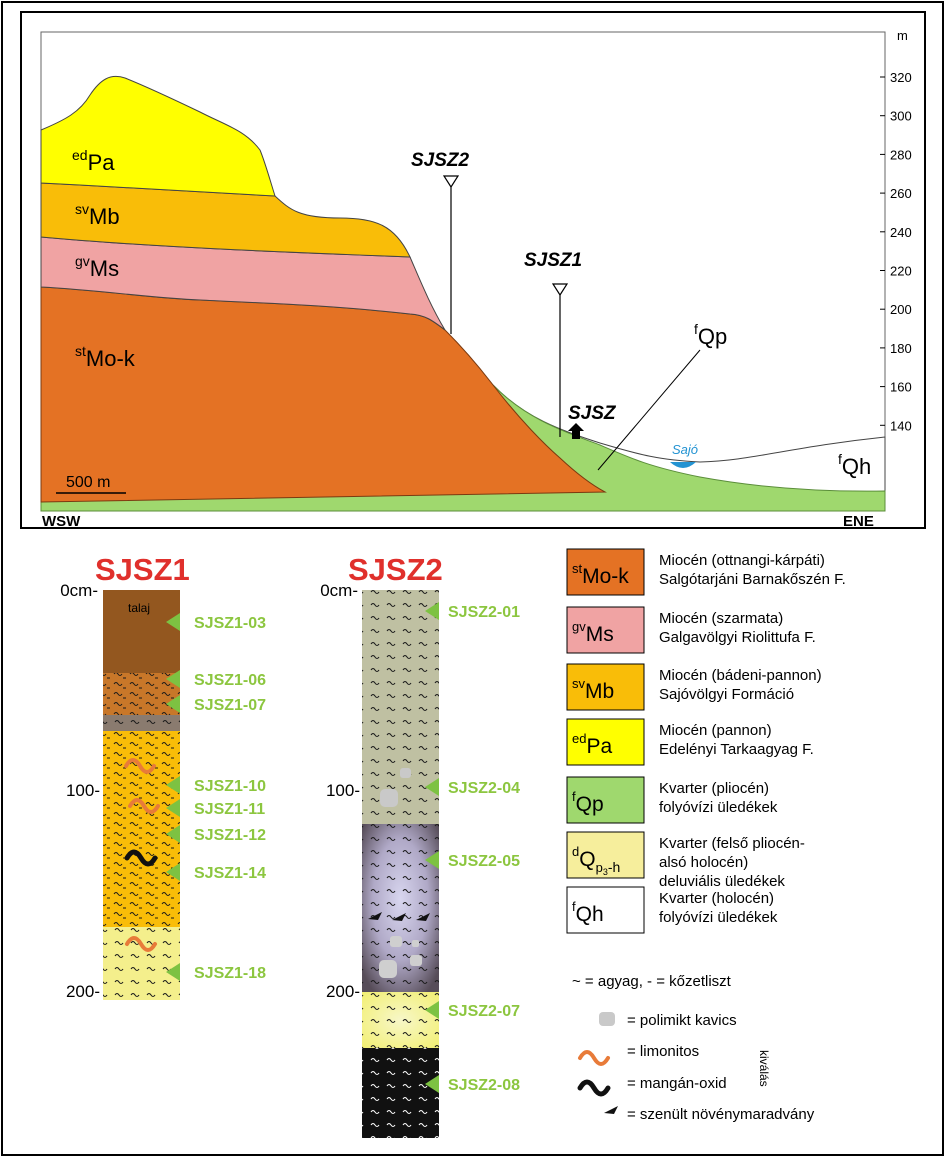  What do you see at coordinates (484, 1085) in the screenshot?
I see `sample-label: SJSZ2-08` at bounding box center [484, 1085].